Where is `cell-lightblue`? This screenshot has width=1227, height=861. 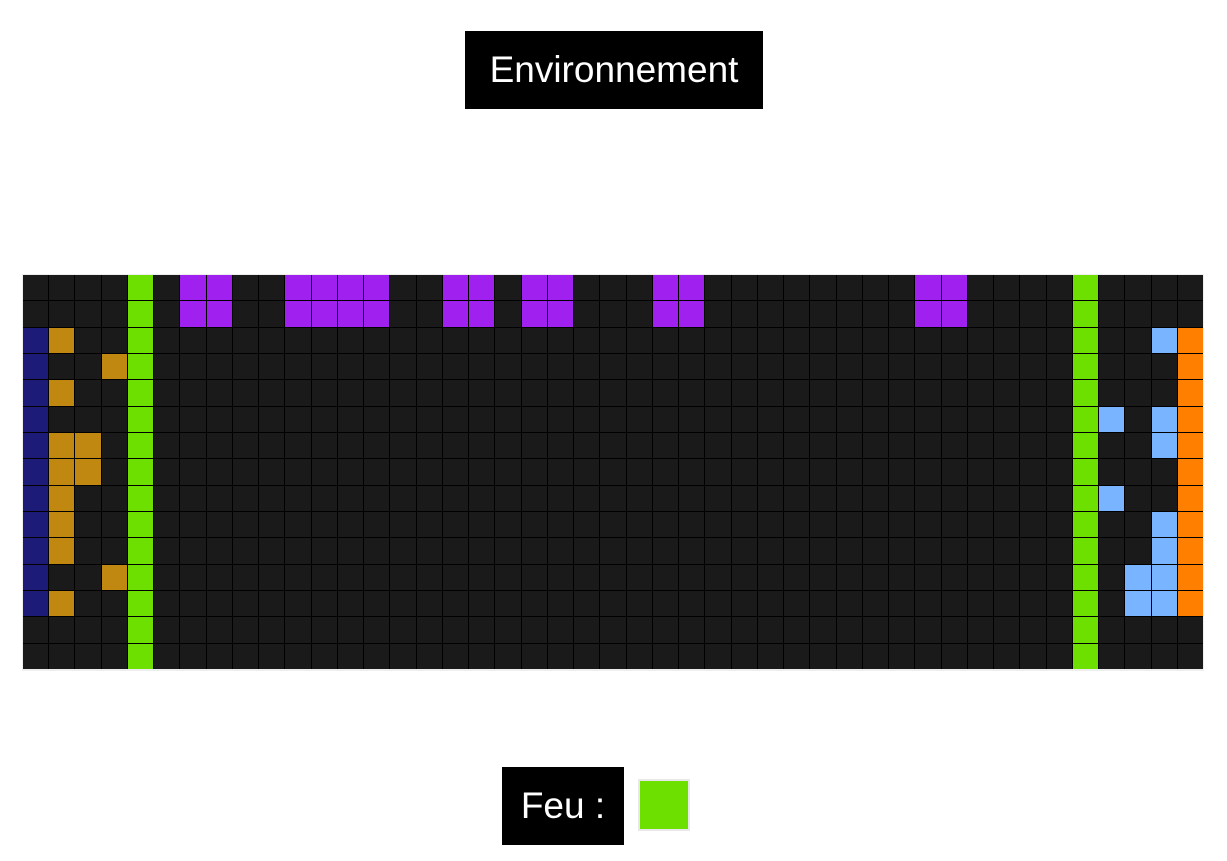
cell-lightblue is located at coordinates (1164, 551).